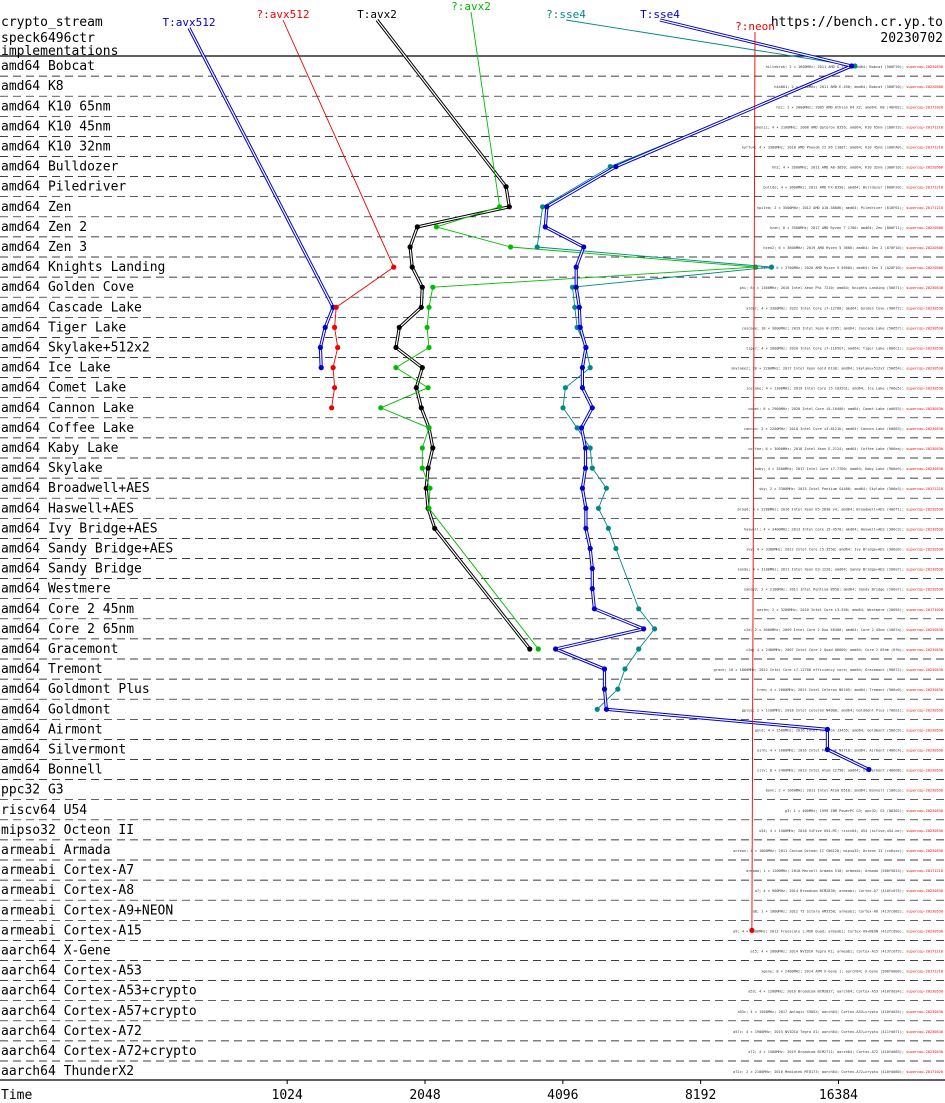 This screenshot has width=945, height=1103. What do you see at coordinates (424, 1095) in the screenshot?
I see `x-tick-label: 2048` at bounding box center [424, 1095].